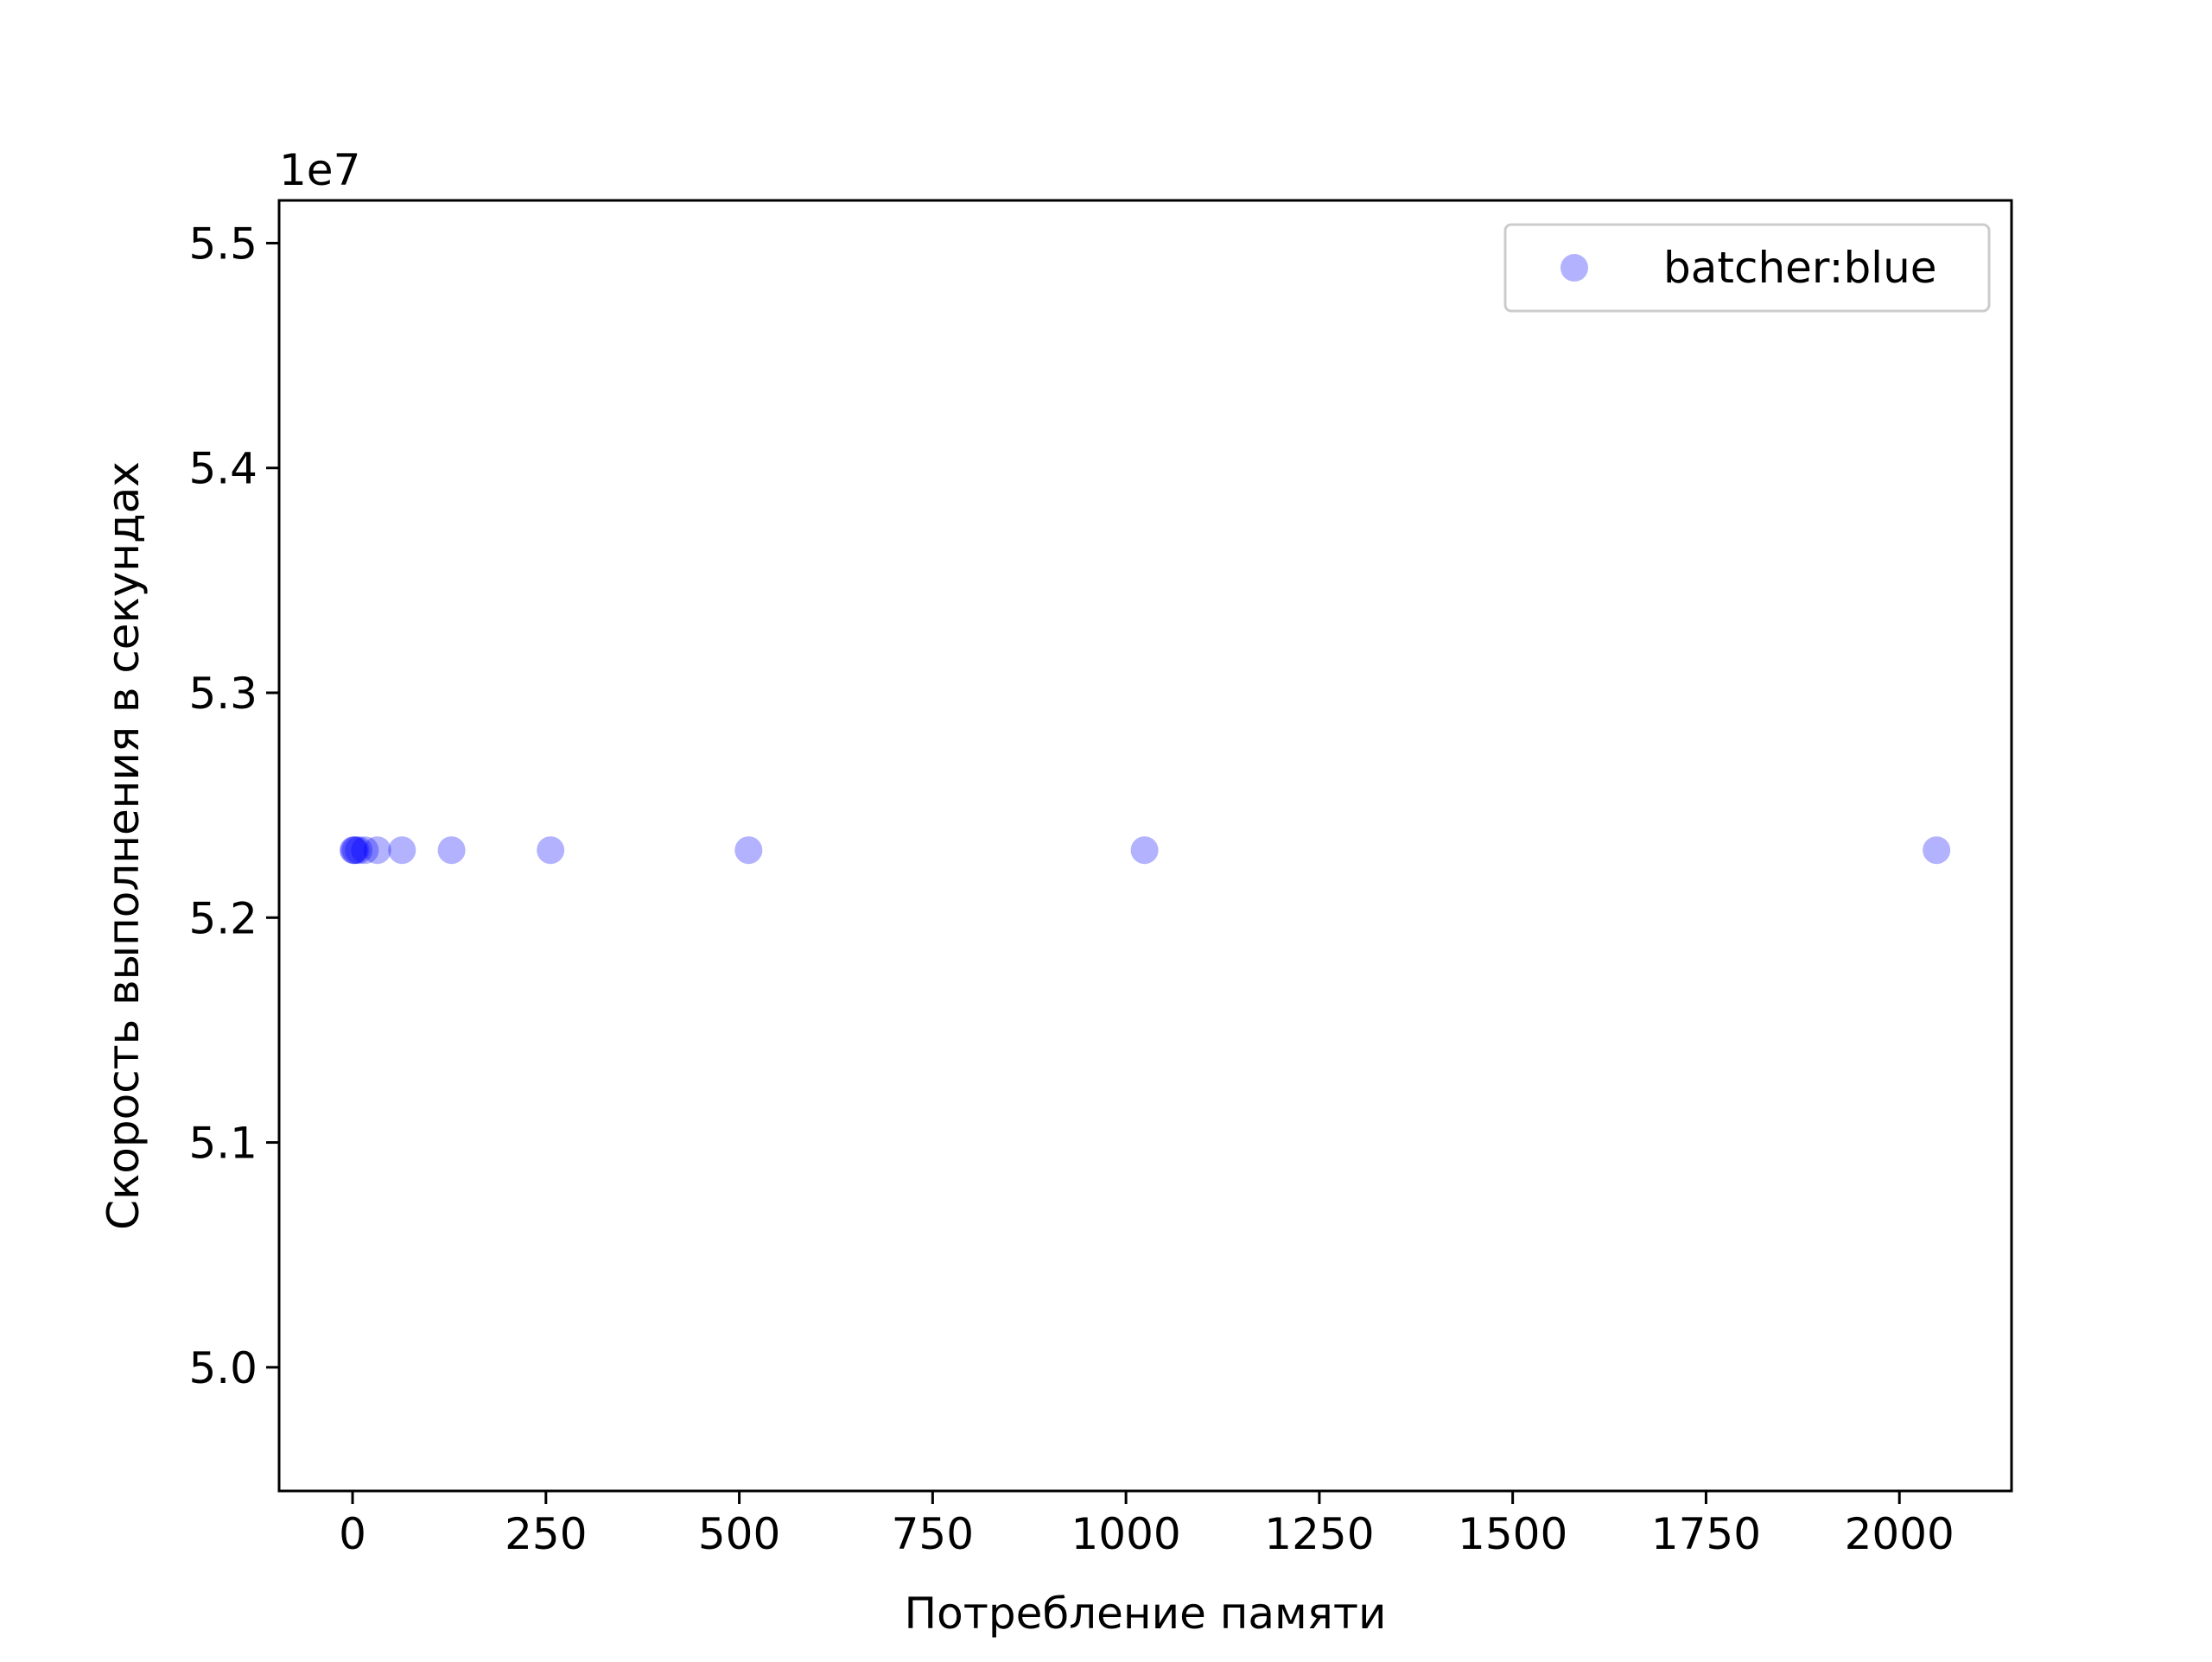 The width and height of the screenshot is (2212, 1662). Describe the element at coordinates (222, 244) in the screenshot. I see `y-tick-label: 5.5` at that location.